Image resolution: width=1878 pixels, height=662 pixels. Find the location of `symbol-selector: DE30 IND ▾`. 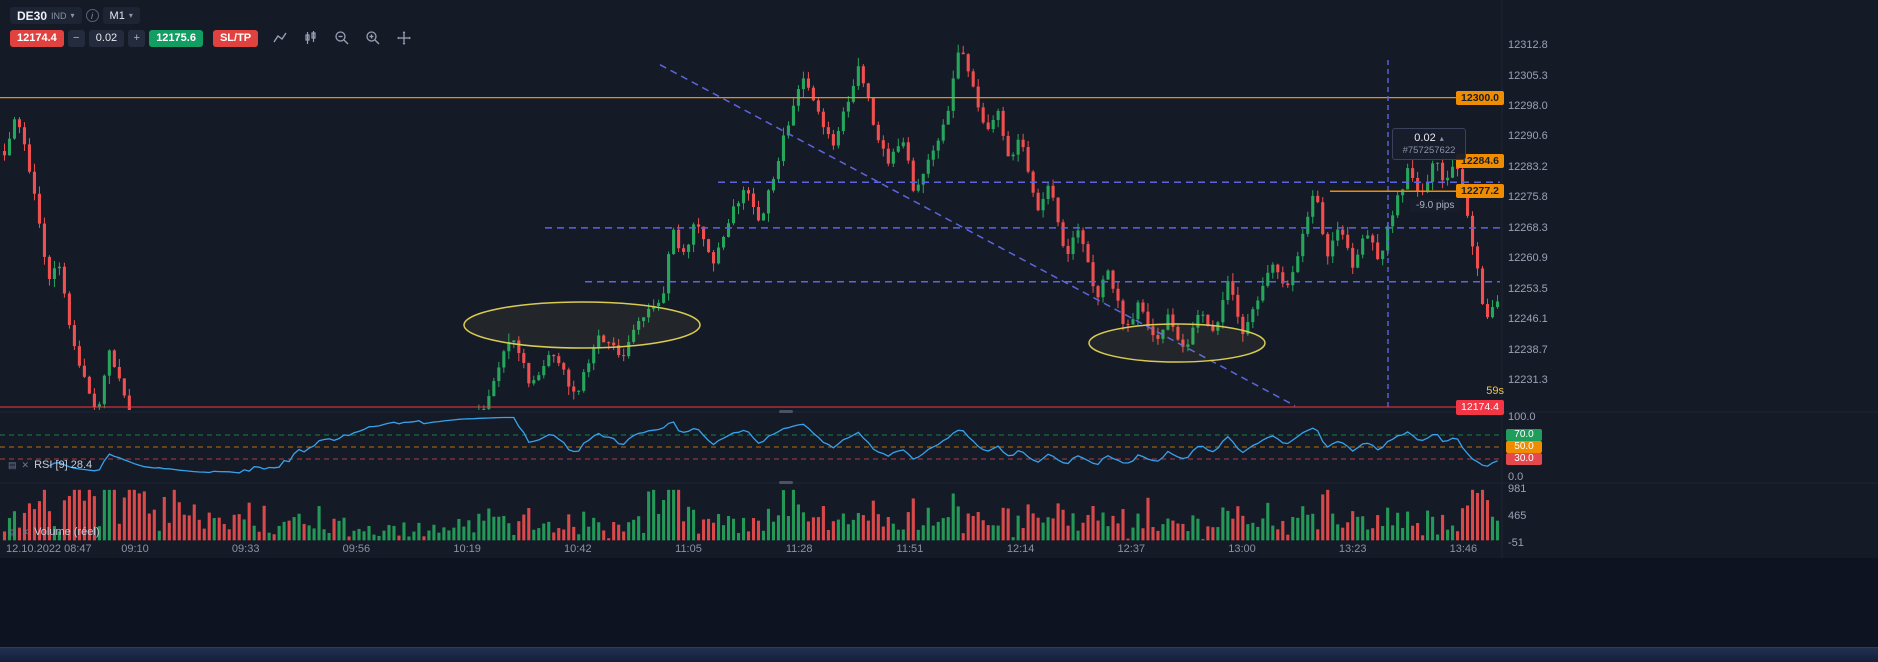

symbol-selector: DE30 IND ▾ is located at coordinates (46, 15).